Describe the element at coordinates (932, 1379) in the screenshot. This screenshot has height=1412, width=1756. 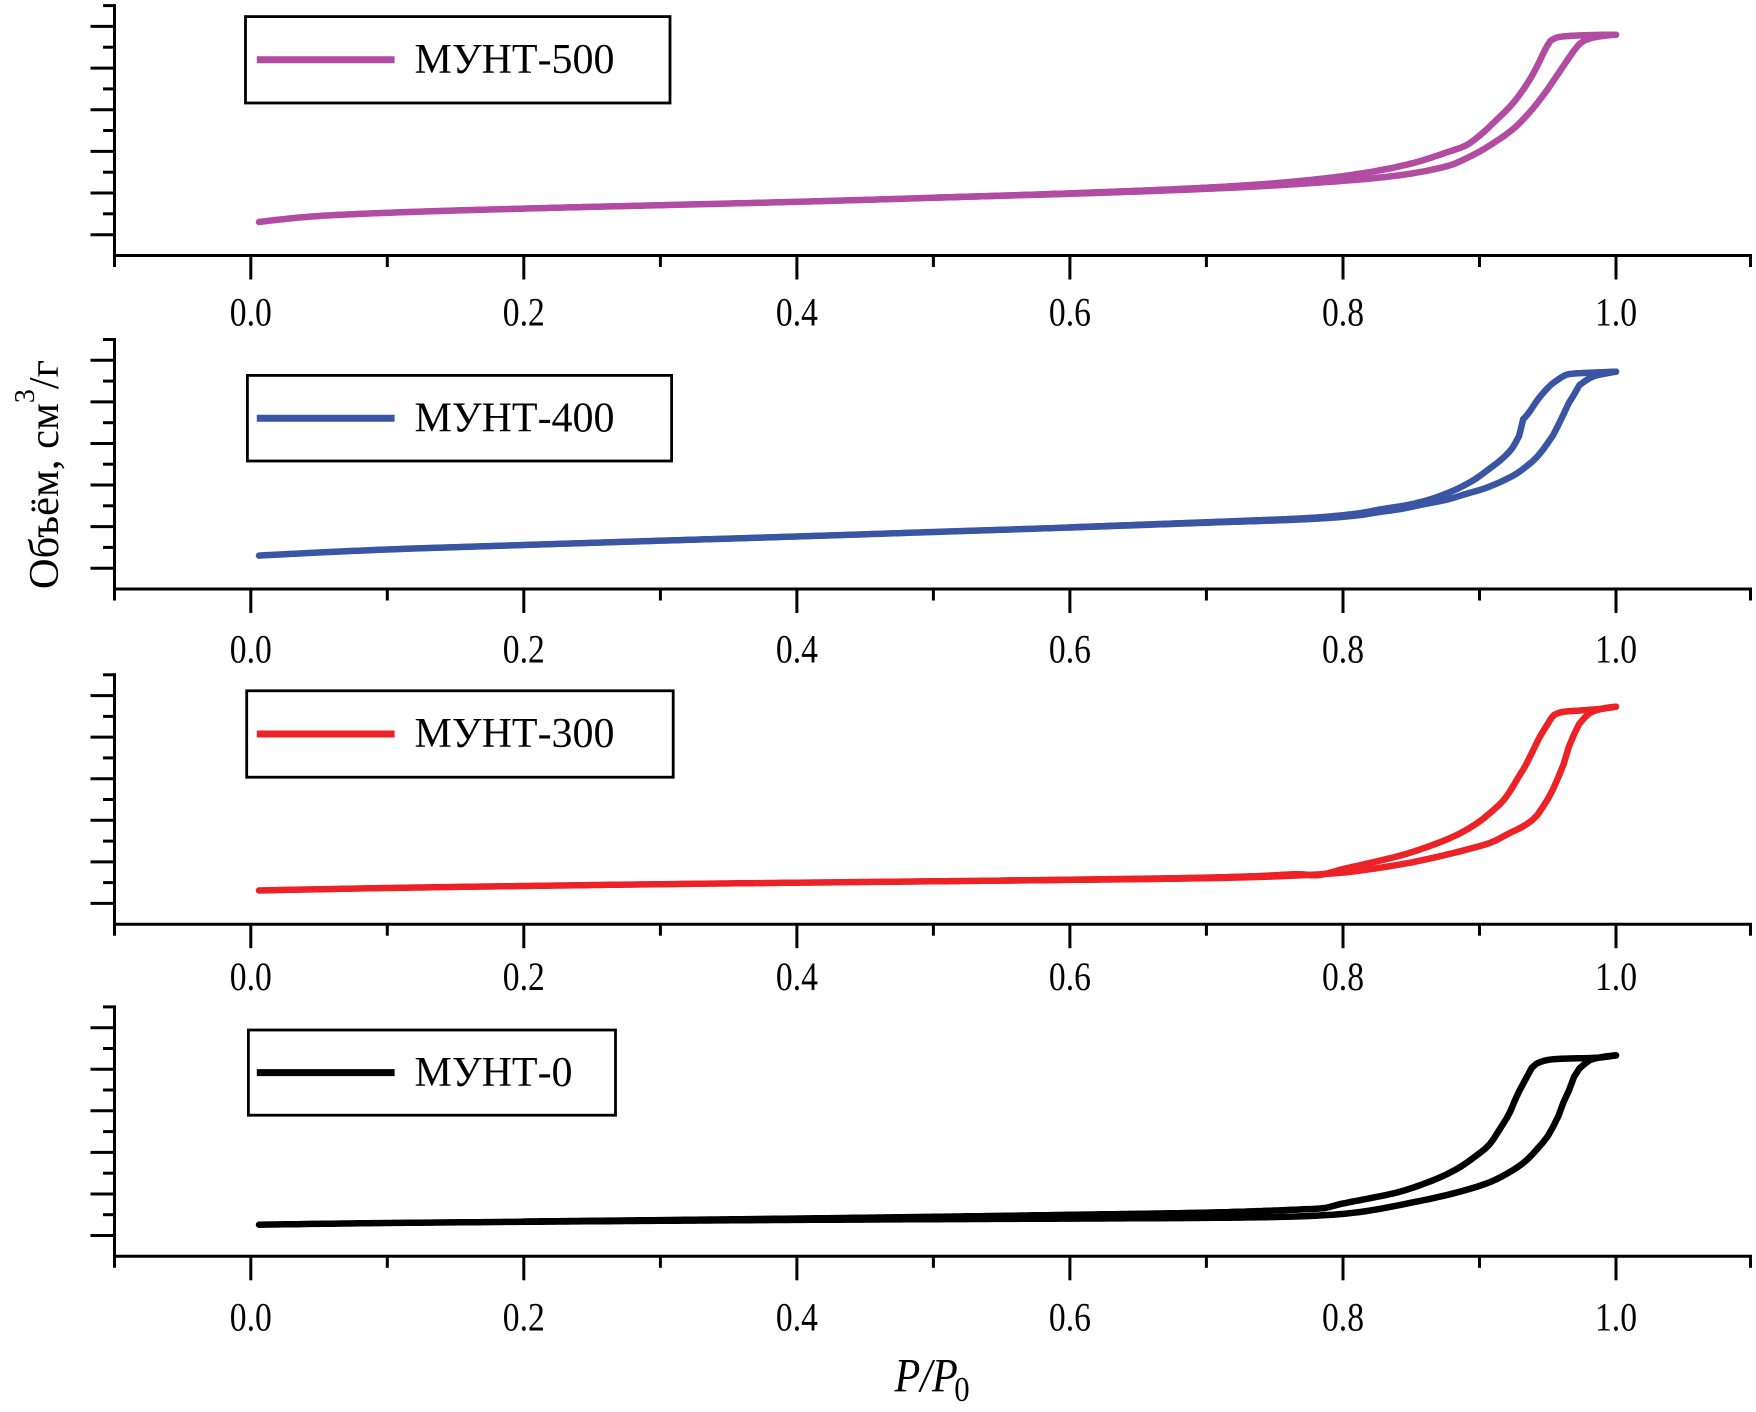
I see `svg-text: P/P0` at that location.